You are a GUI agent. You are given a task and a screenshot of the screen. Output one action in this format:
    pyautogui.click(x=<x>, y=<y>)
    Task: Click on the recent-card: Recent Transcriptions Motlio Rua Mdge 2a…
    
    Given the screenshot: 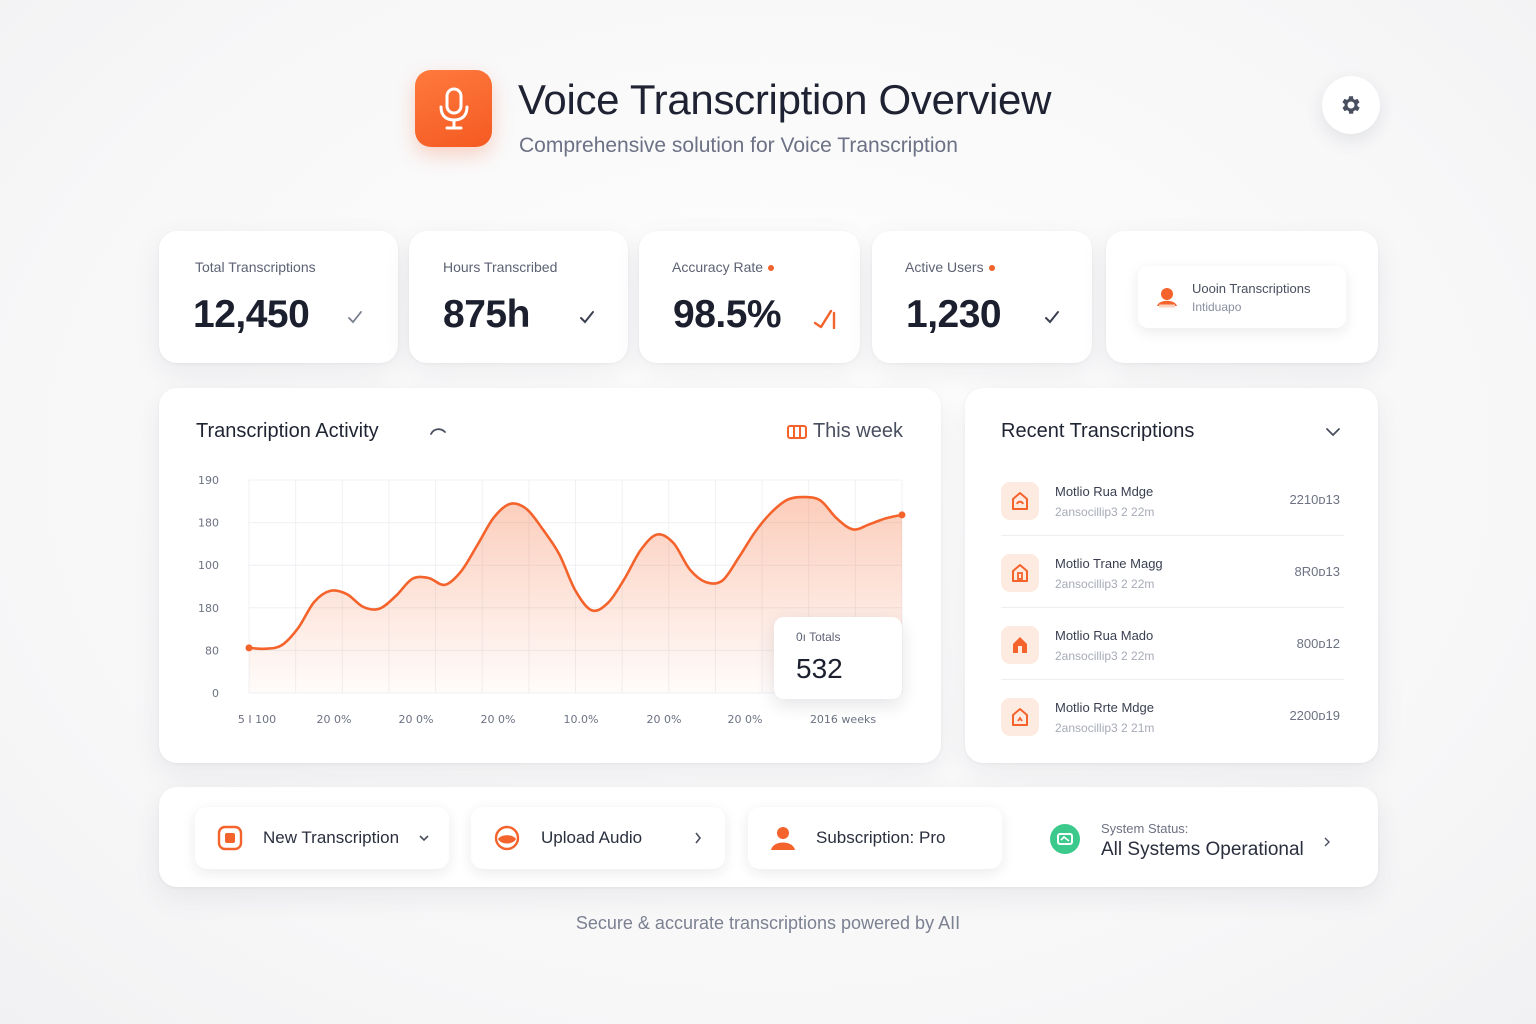 What is the action you would take?
    pyautogui.click(x=1171, y=575)
    